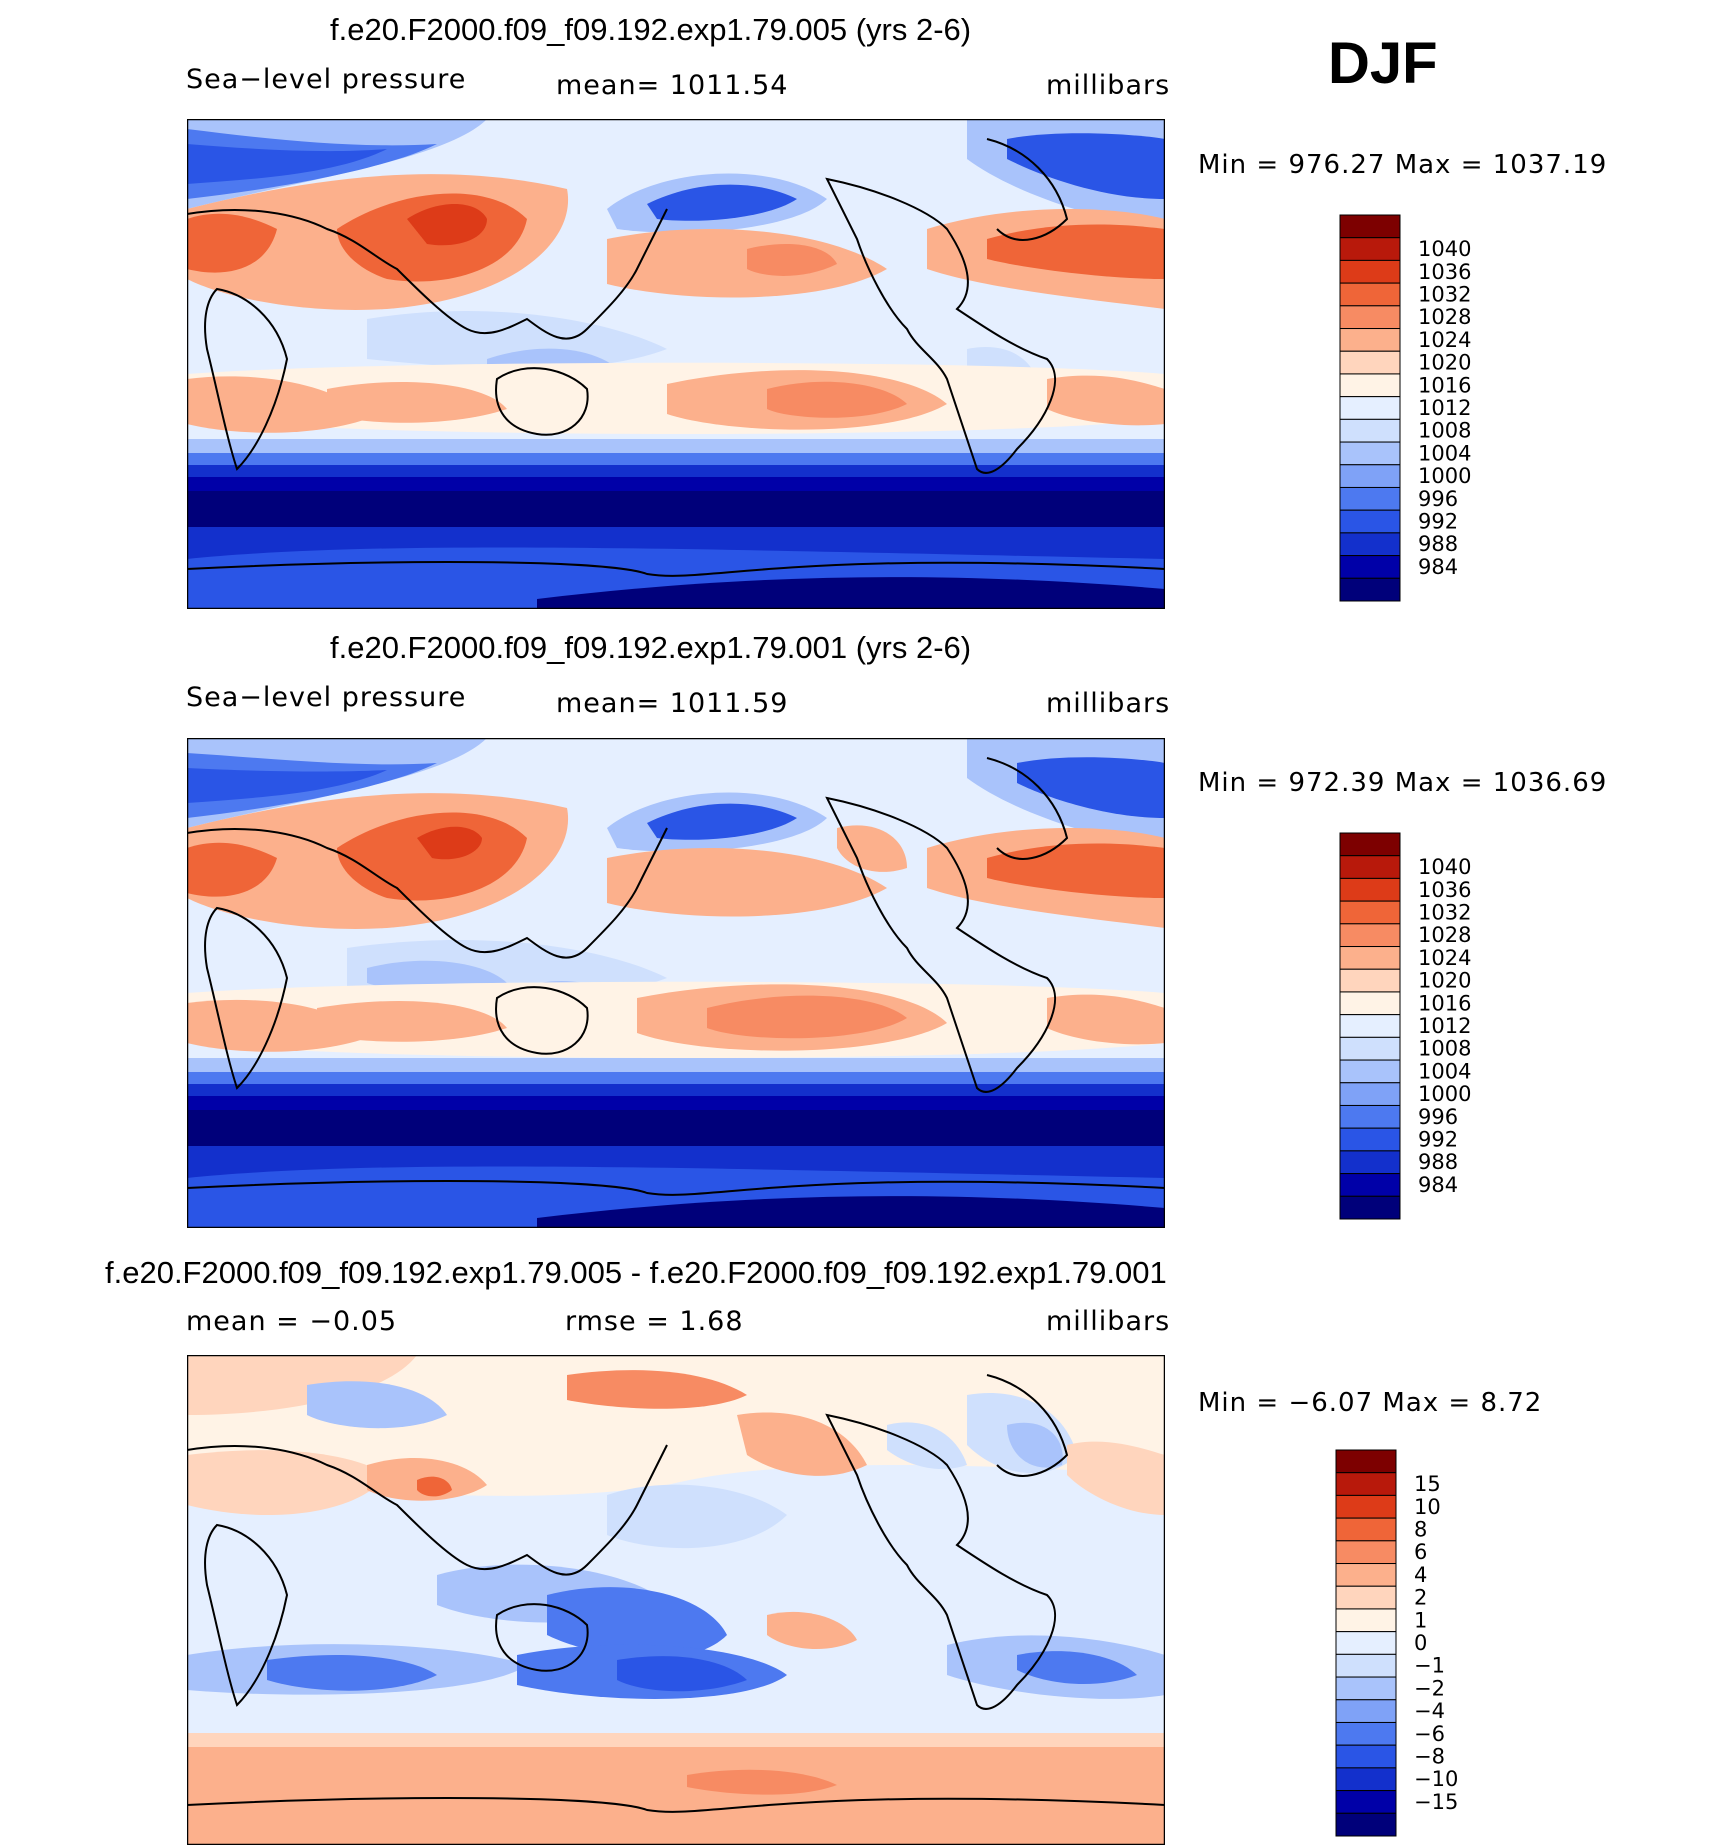 Image resolution: width=1710 pixels, height=1845 pixels. I want to click on colorbar-label: 2, so click(1420, 1598).